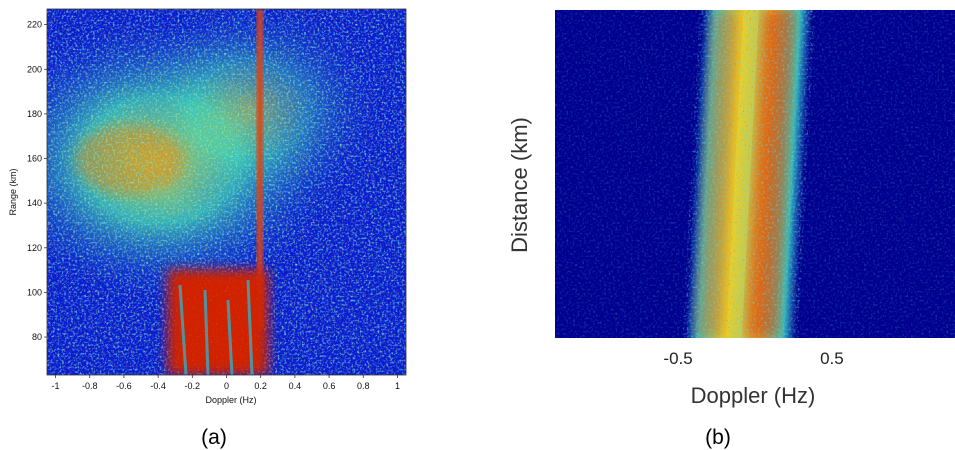 This screenshot has width=955, height=450. I want to click on panel-a-x-tick-label: 0.2, so click(260, 386).